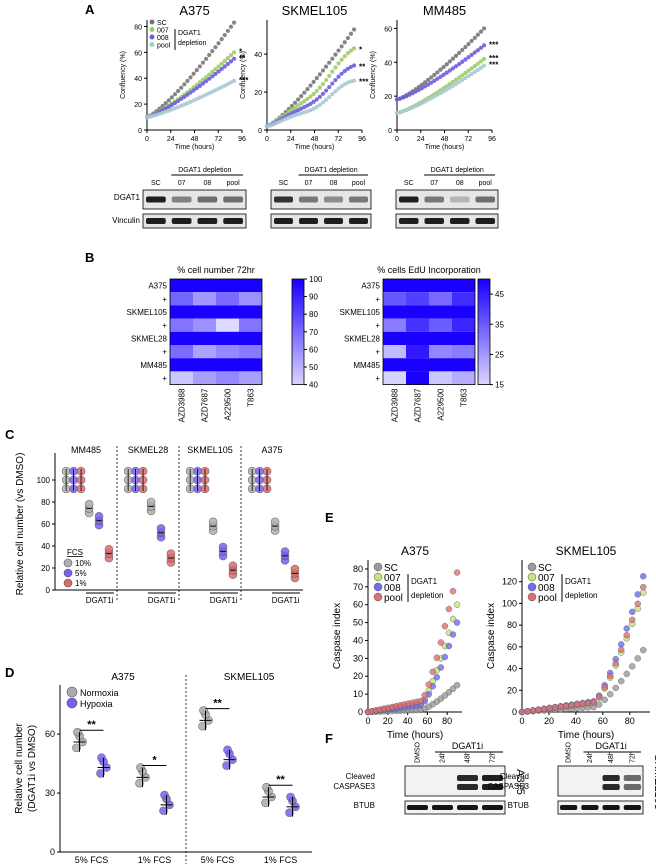  What do you see at coordinates (20, 524) in the screenshot?
I see `y-axis-label: Relative cell number (vs DMSO)` at bounding box center [20, 524].